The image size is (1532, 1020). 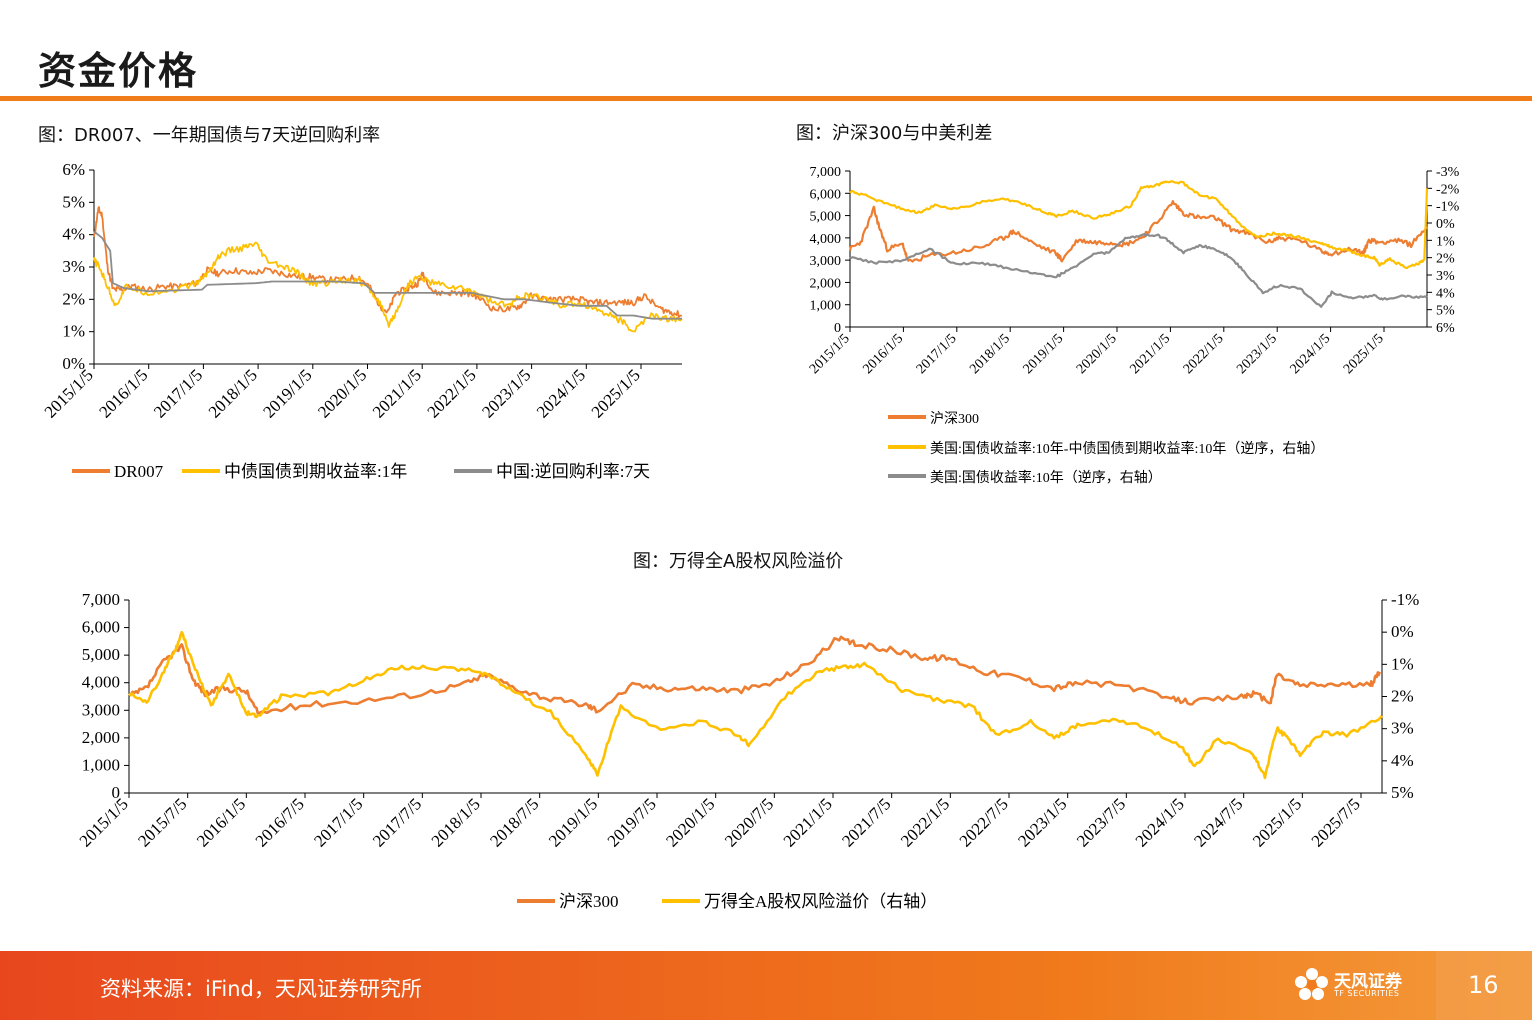 I want to click on legend-label: DR007, so click(x=139, y=471).